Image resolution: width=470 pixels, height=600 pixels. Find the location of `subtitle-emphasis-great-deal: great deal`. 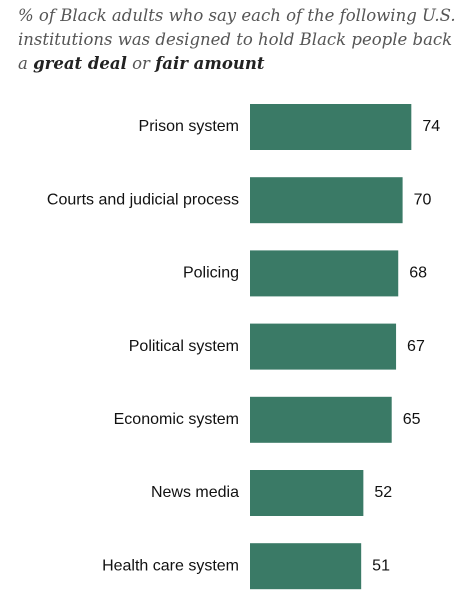

subtitle-emphasis-great-deal: great deal is located at coordinates (80, 63).